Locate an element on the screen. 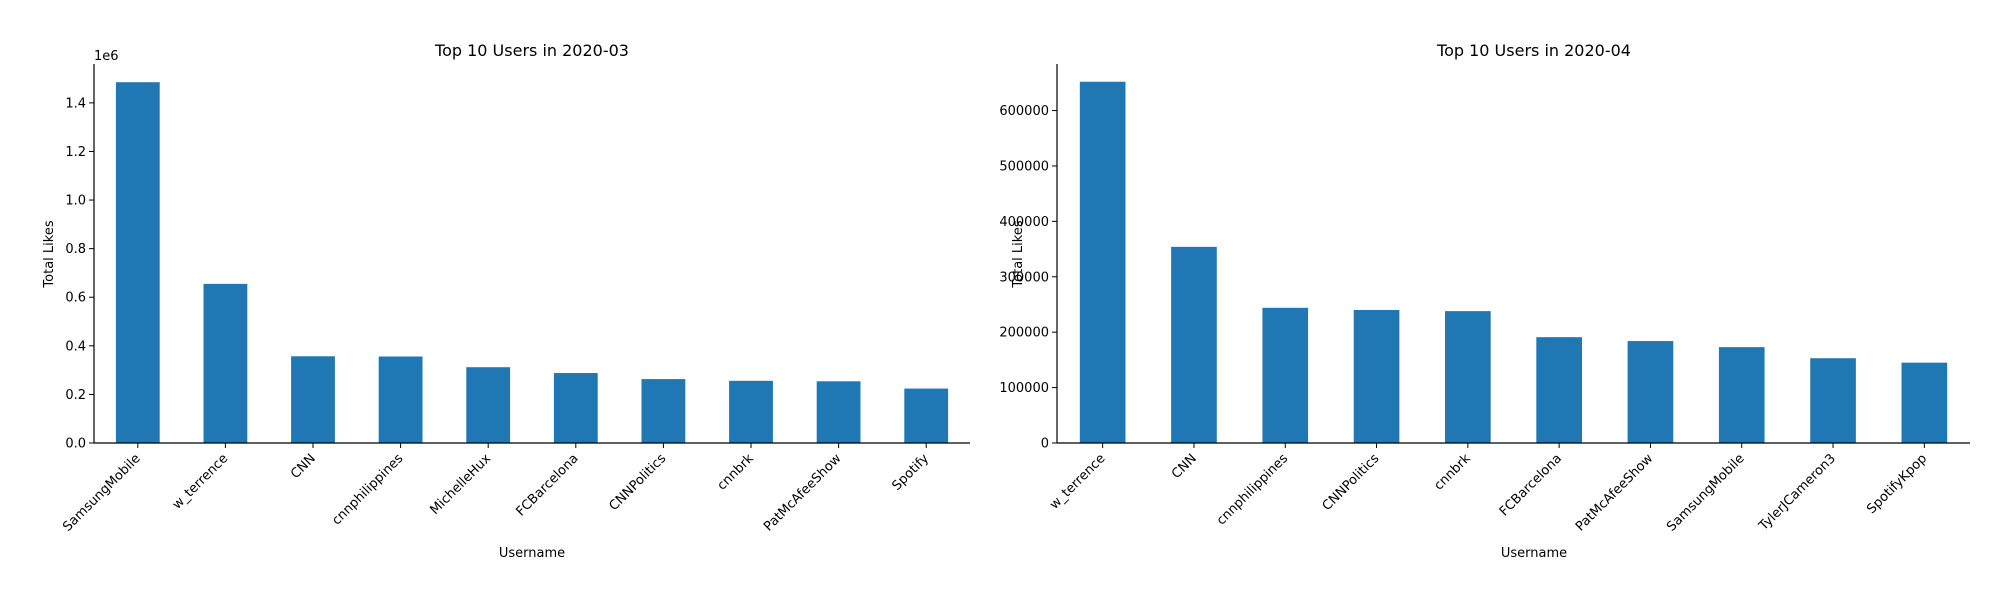 Image resolution: width=2000 pixels, height=600 pixels. y-tick-label: 400000 is located at coordinates (1024, 222).